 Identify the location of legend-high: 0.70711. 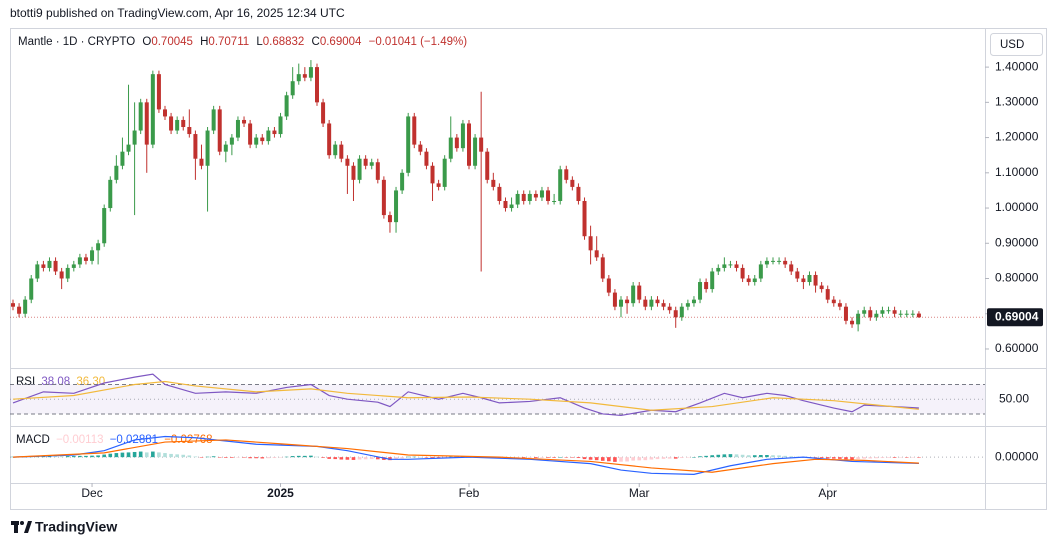
(228, 42).